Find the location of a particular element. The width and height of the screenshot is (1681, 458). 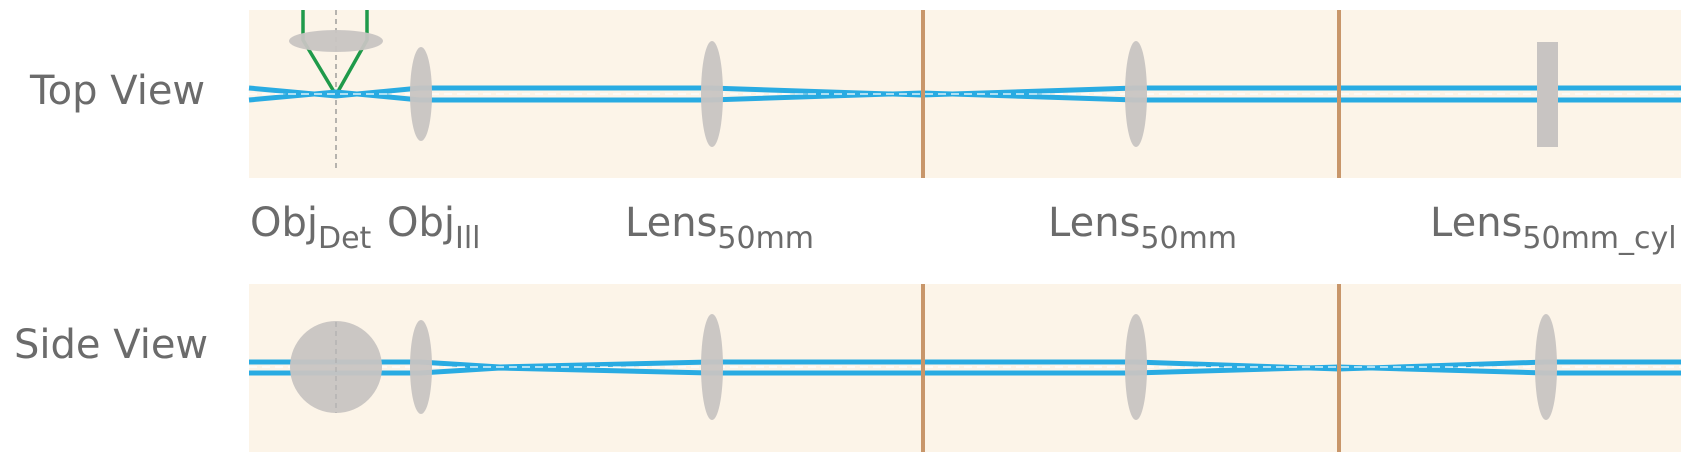

label-lens1-sub: 50mm is located at coordinates (766, 238).